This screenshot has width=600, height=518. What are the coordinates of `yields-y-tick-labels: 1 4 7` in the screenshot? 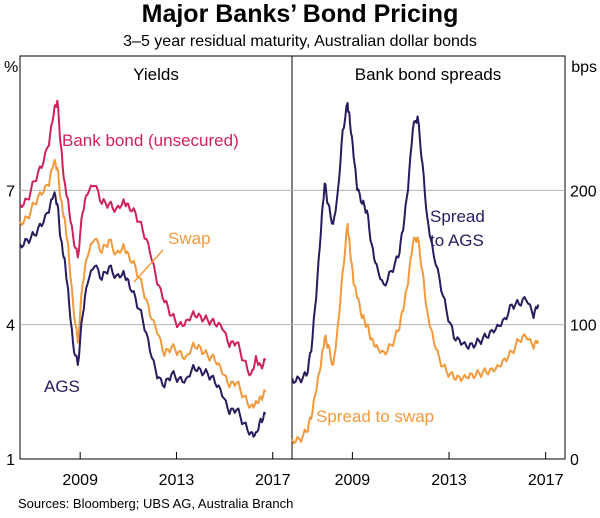 It's located at (10, 326).